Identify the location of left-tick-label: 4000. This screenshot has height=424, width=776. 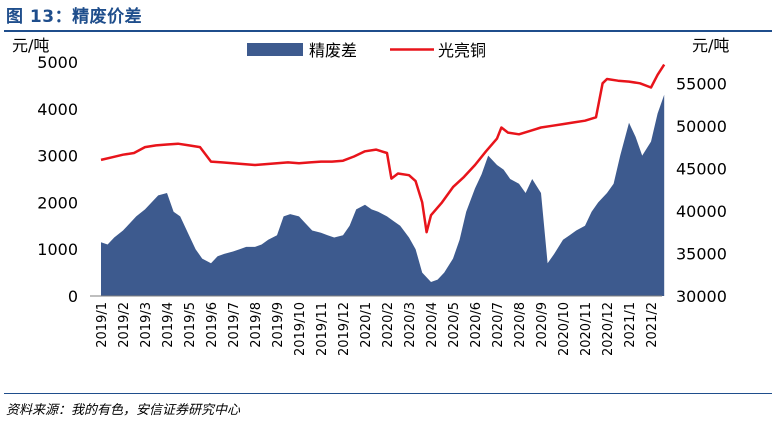
(57, 109).